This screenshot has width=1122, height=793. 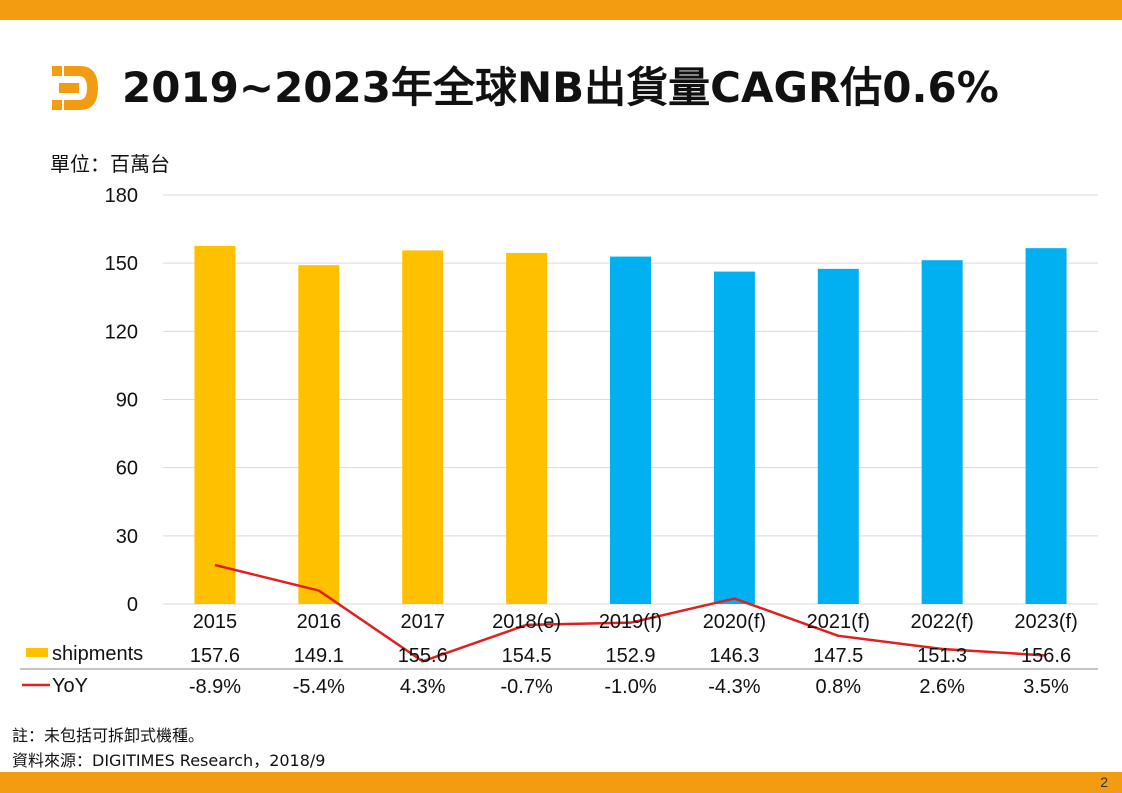 What do you see at coordinates (319, 687) in the screenshot?
I see `yoy-value-label: -5.4%` at bounding box center [319, 687].